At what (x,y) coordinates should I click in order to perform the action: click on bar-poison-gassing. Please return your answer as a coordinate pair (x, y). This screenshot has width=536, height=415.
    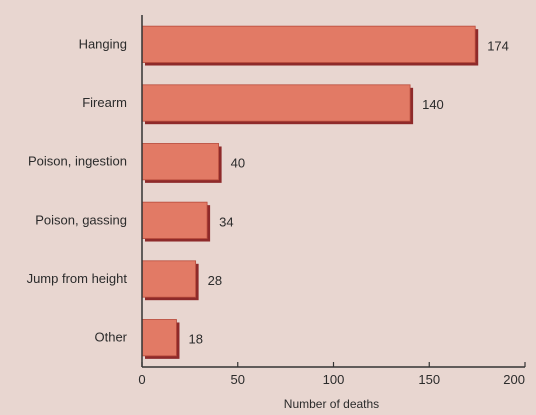
    Looking at the image, I should click on (174, 220).